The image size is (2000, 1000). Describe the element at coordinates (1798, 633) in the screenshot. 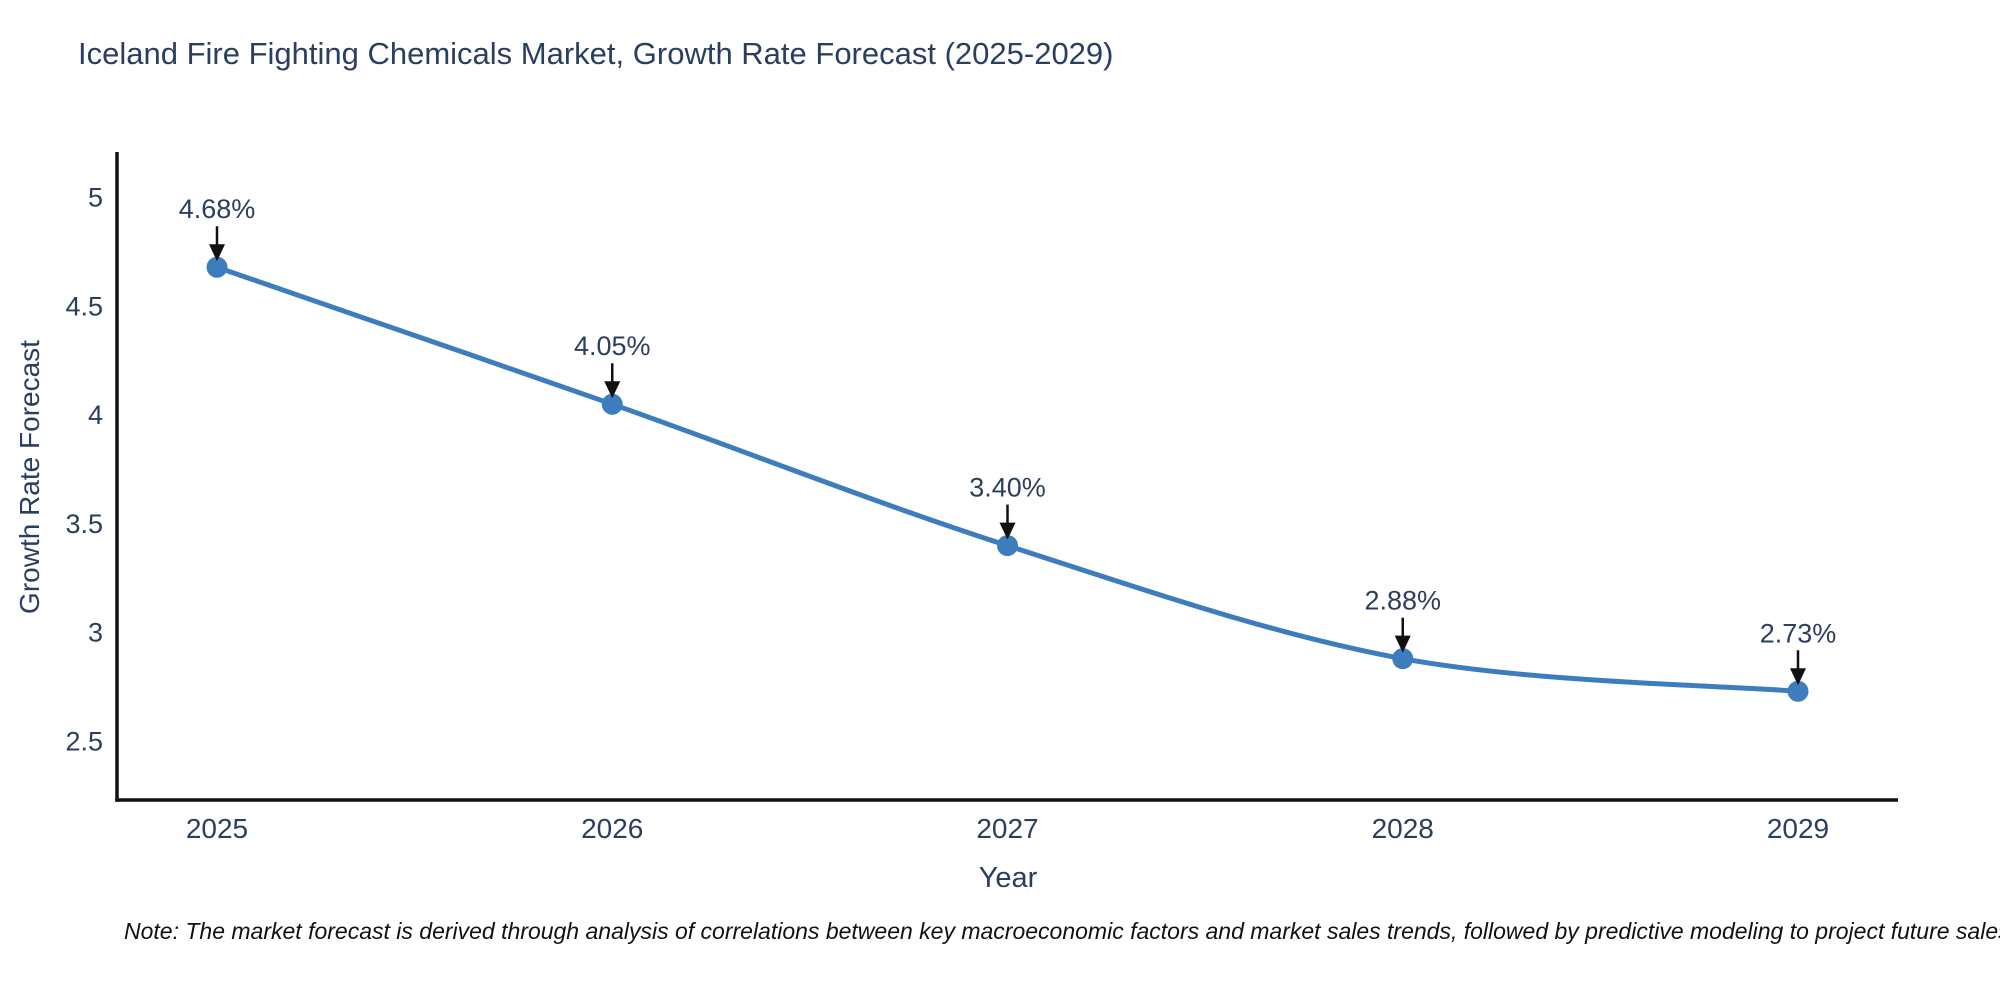

I see `annotation-label: 2.73%` at that location.